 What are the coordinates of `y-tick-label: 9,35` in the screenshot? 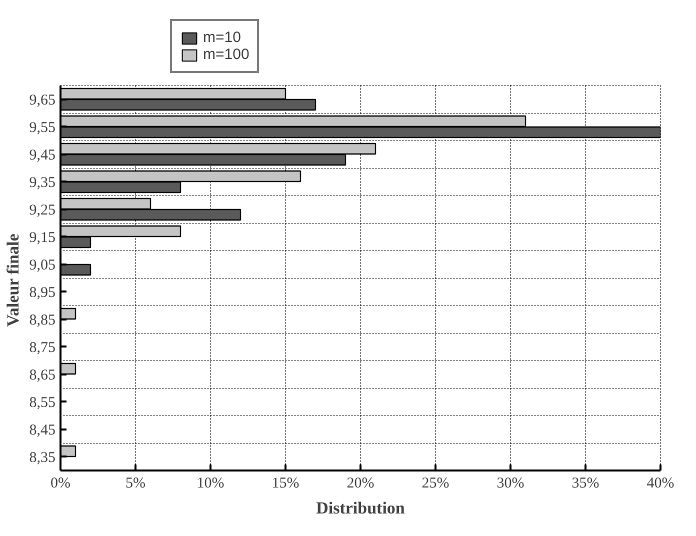 It's located at (42, 182).